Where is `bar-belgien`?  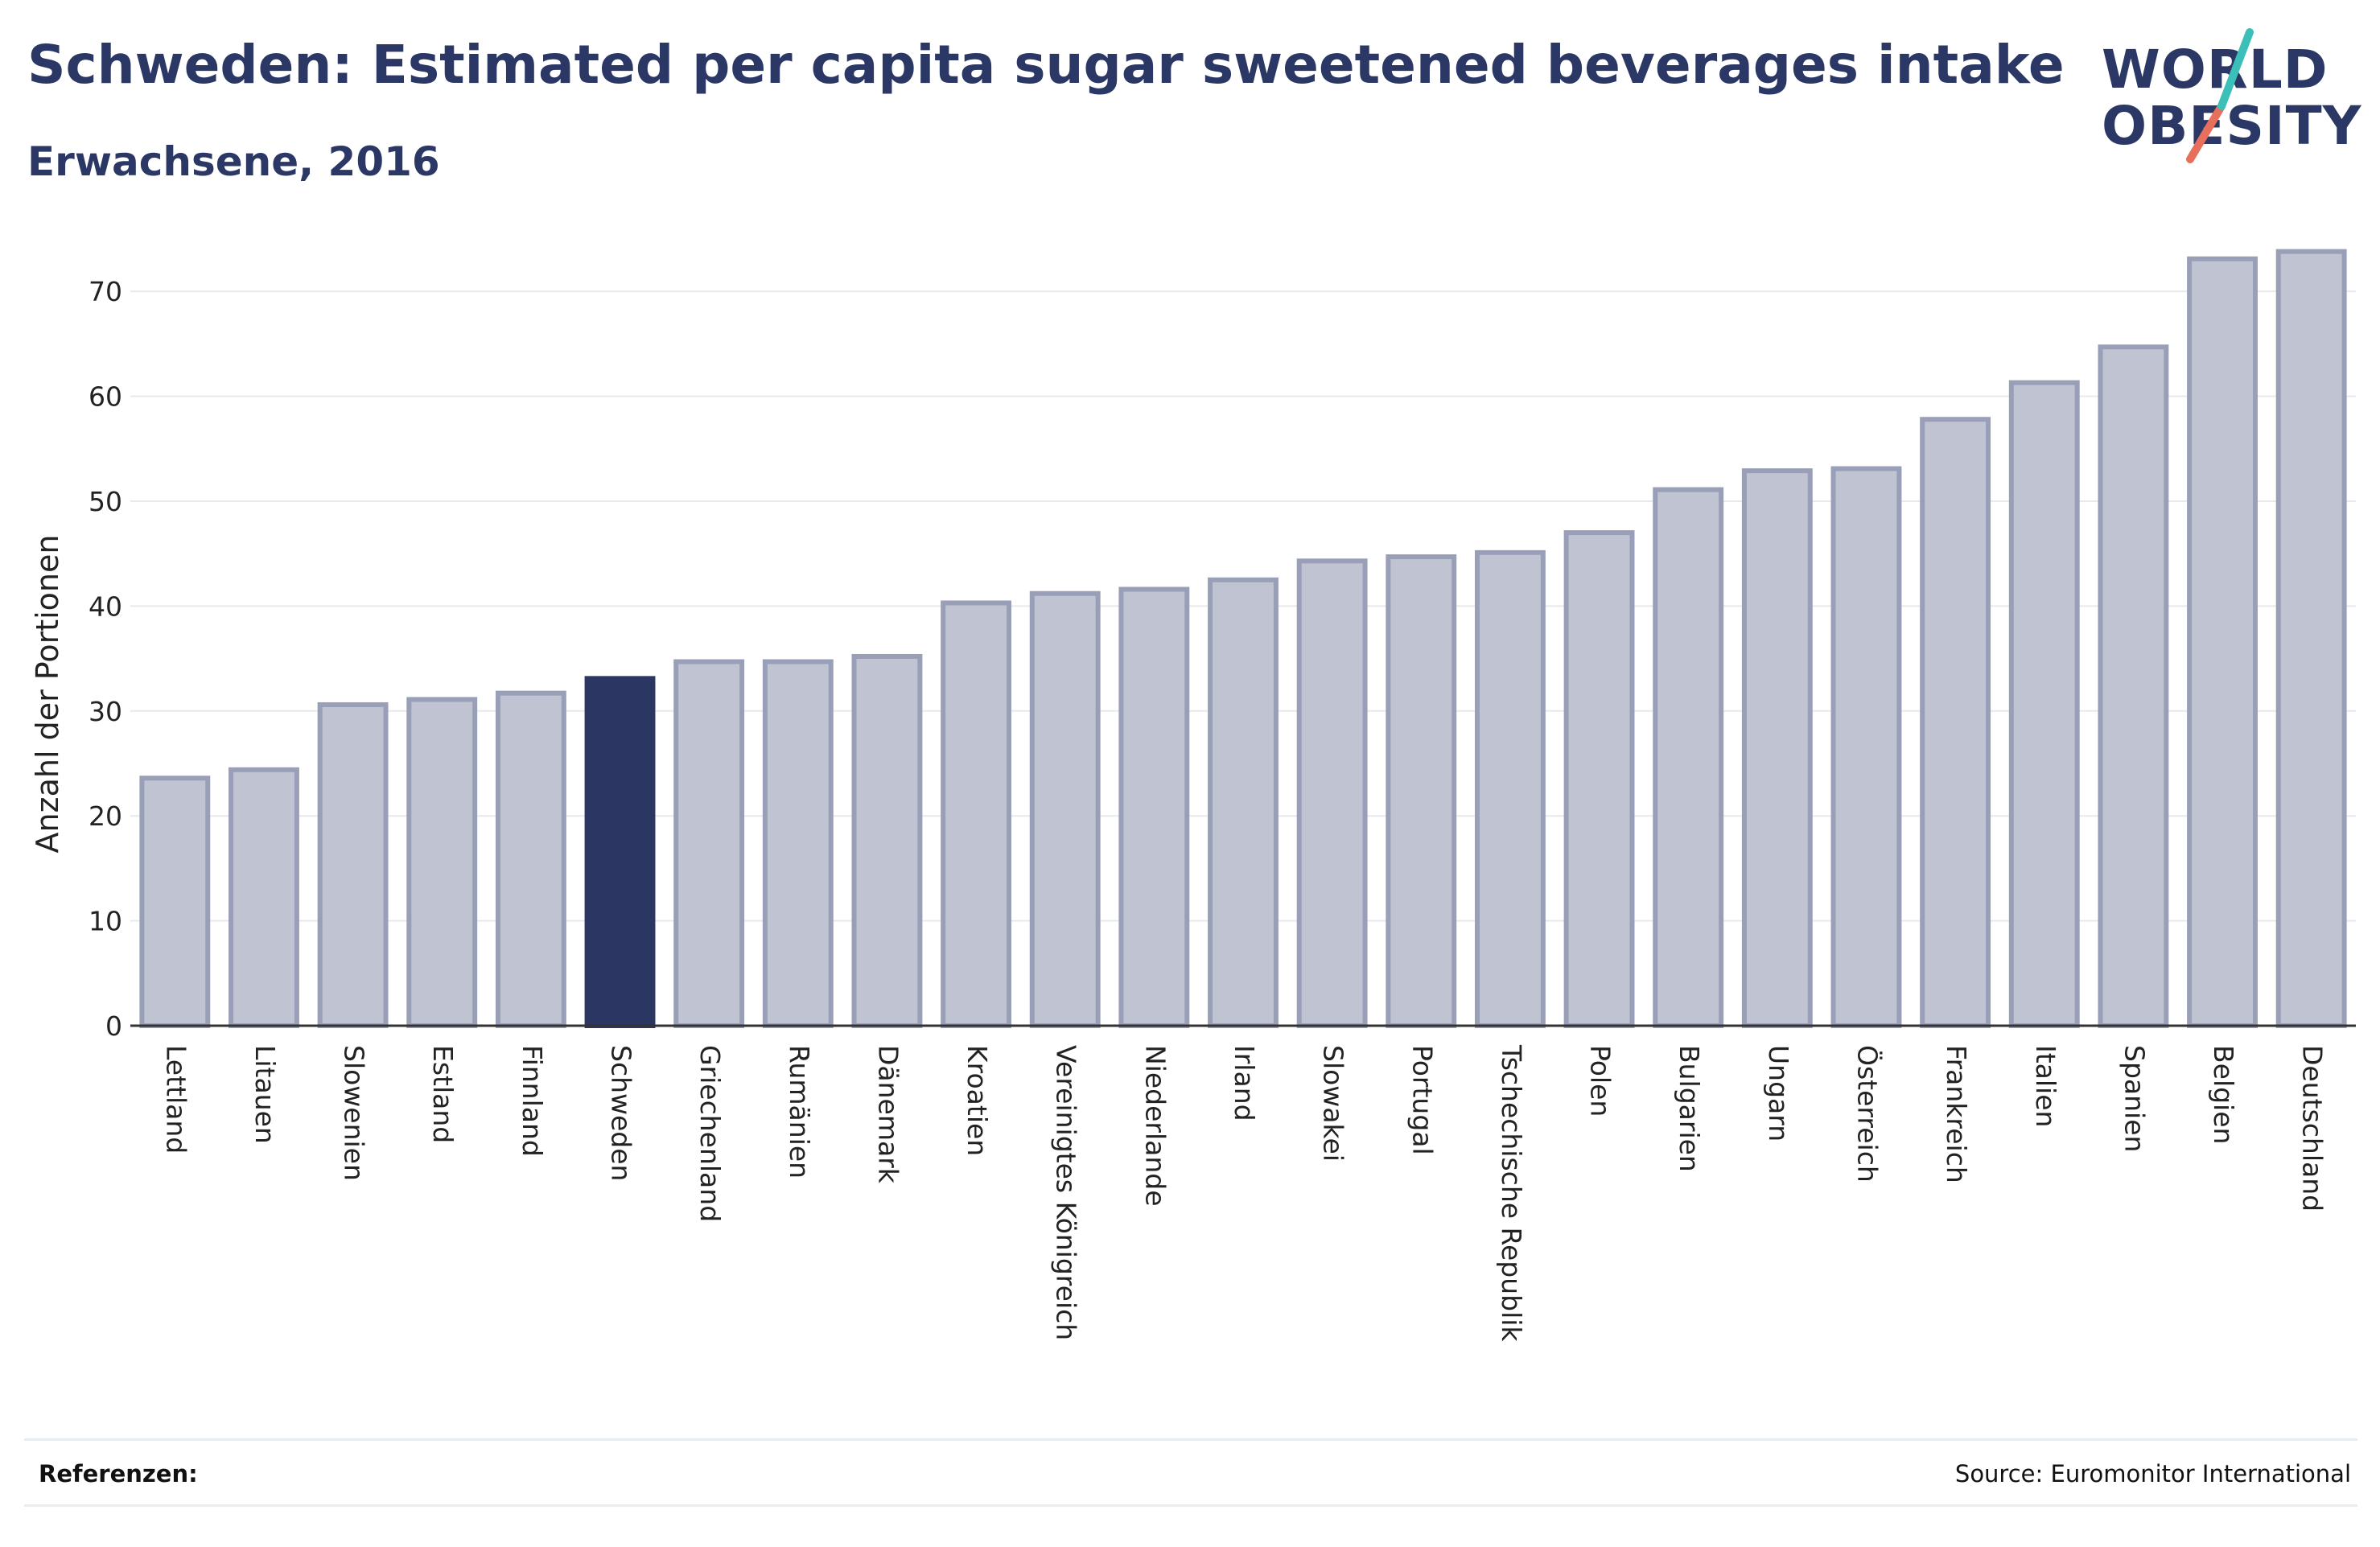 bar-belgien is located at coordinates (2222, 642).